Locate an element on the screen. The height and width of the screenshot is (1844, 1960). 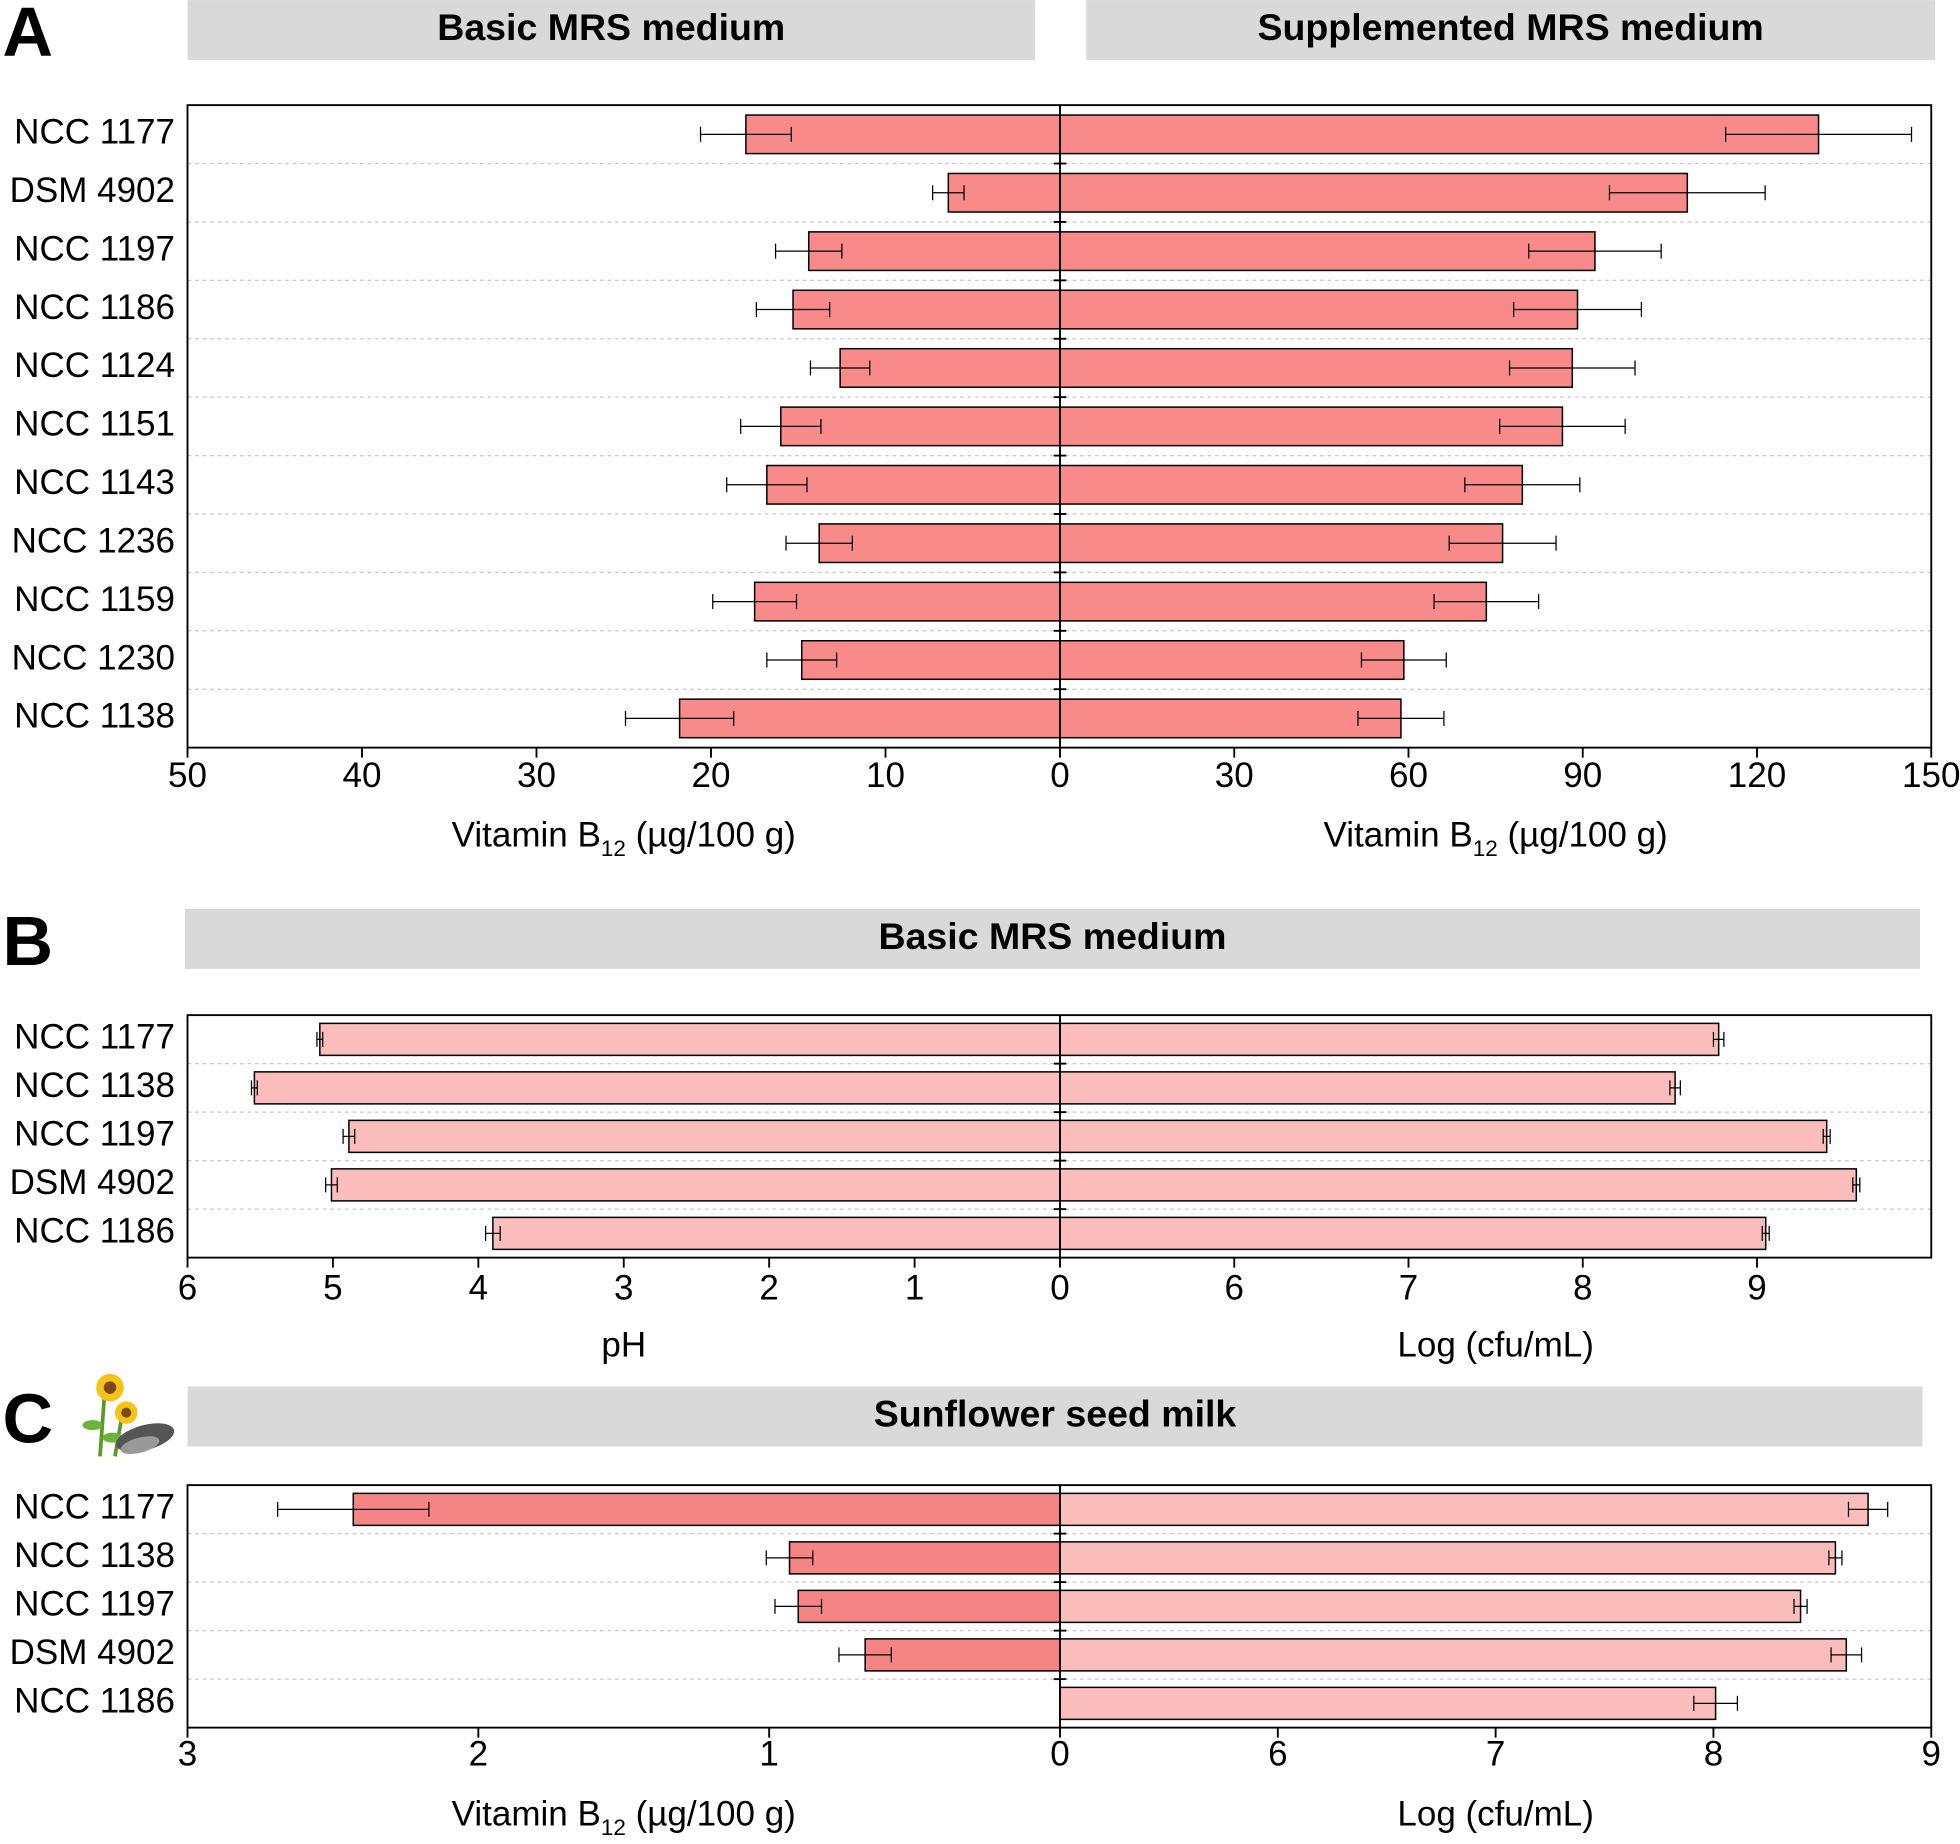
x-axis-label-main: Log (cfu/mL) is located at coordinates (1495, 1345).